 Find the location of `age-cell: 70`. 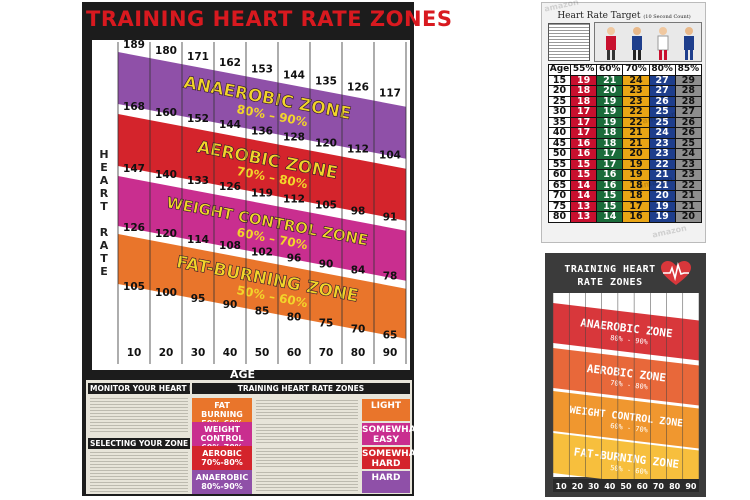

age-cell: 70 is located at coordinates (559, 196).